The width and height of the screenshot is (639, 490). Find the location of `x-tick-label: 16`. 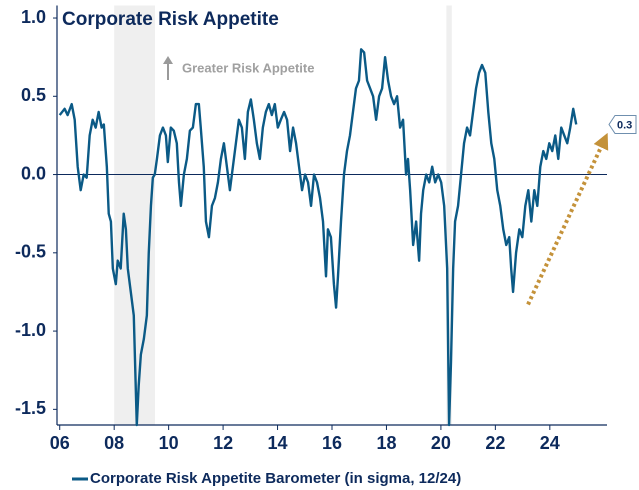

x-tick-label: 16 is located at coordinates (332, 443).